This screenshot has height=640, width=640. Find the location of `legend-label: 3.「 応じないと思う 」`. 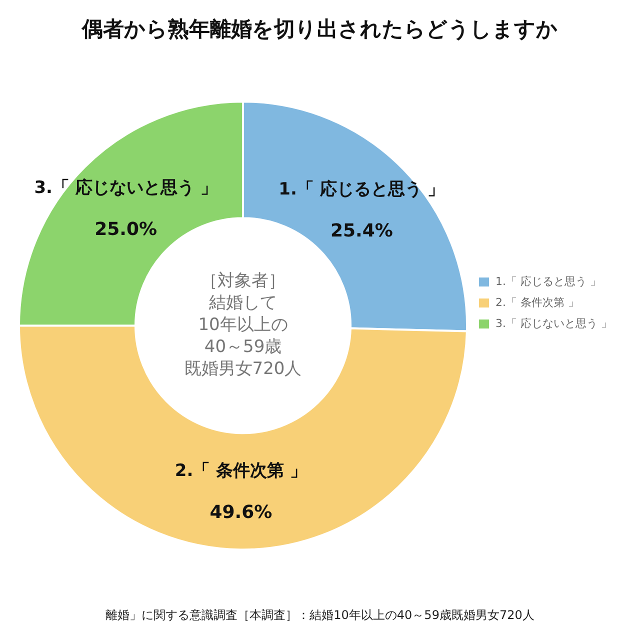

legend-label: 3.「 応じないと思う 」 is located at coordinates (554, 323).